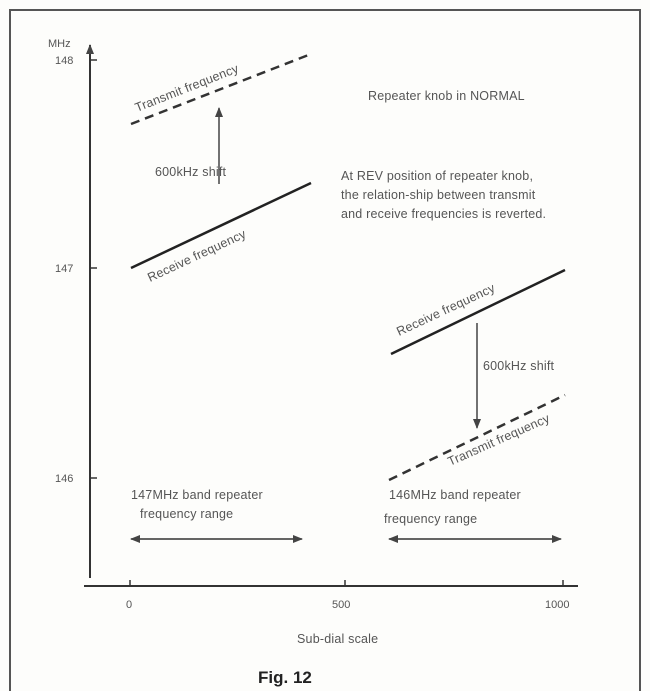  I want to click on transmit-line-lower, so click(477, 437).